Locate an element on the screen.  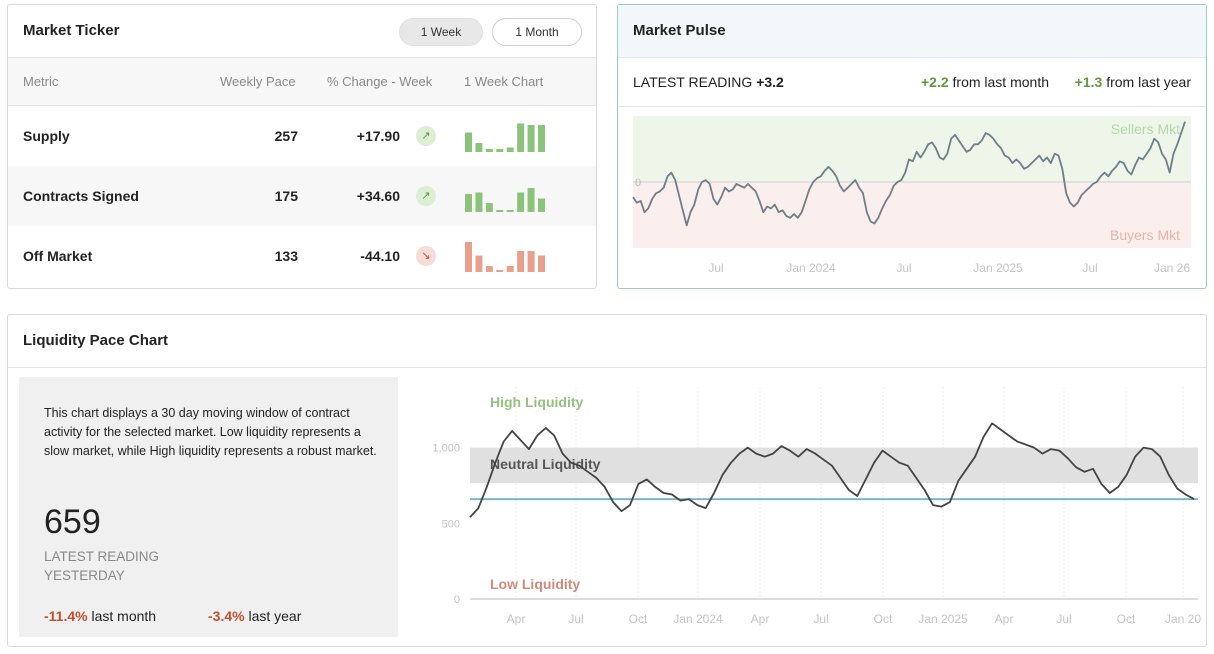
liquidity-line is located at coordinates (832, 470).